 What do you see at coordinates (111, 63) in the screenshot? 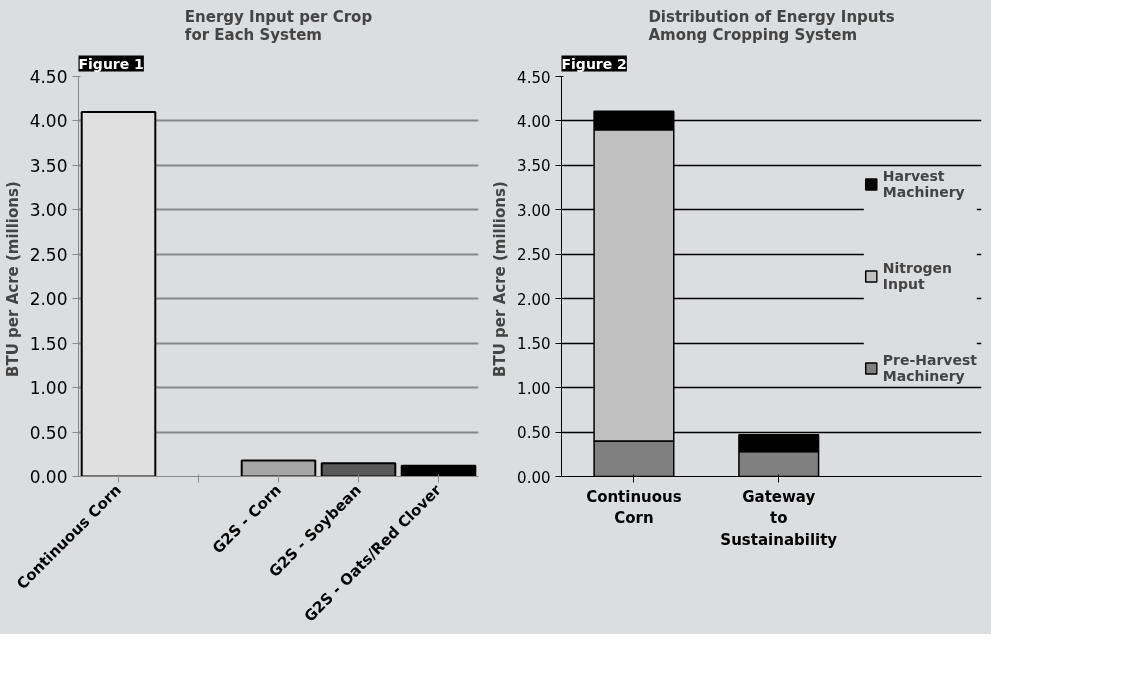
I see `caption: Figure 1` at bounding box center [111, 63].